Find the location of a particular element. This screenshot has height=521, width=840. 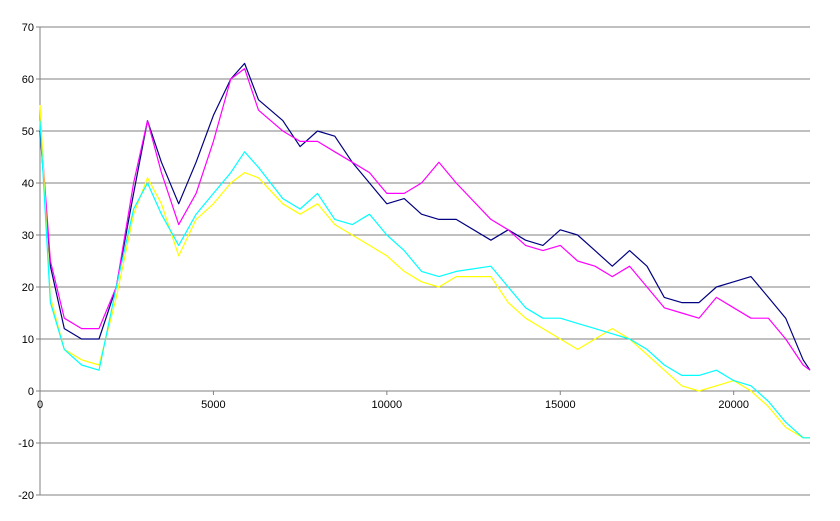

y-tick-label-6: 40 is located at coordinates (28, 184).